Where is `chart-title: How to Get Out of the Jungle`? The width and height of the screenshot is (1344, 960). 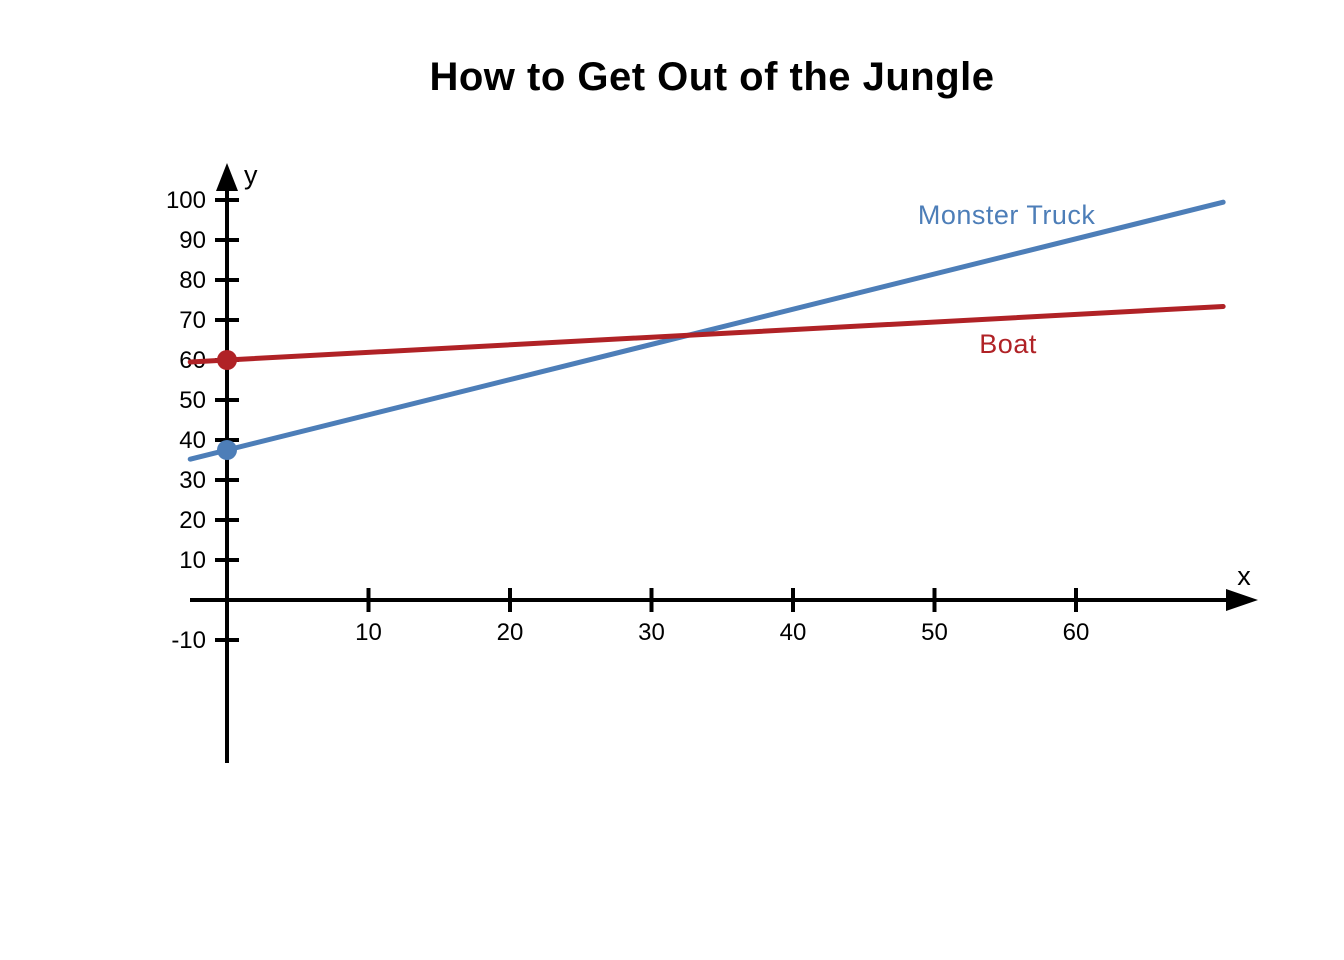
chart-title: How to Get Out of the Jungle is located at coordinates (712, 77).